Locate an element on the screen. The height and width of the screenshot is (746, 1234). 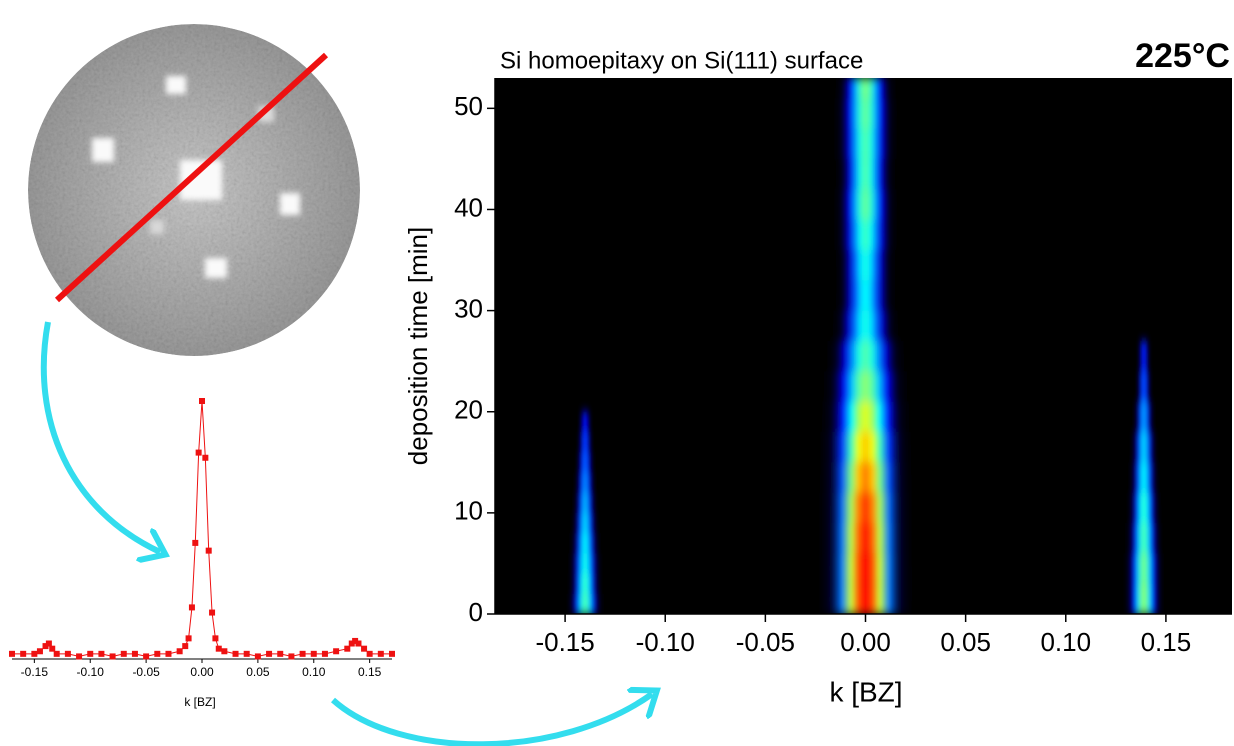
y-tick-label: 20 is located at coordinates (468, 410).